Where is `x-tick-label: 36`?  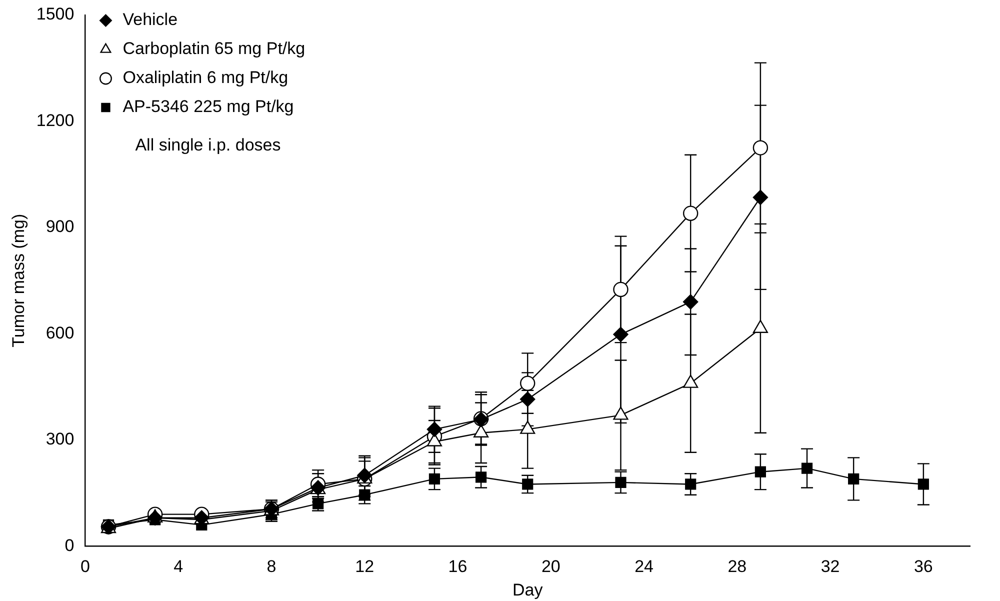
x-tick-label: 36 is located at coordinates (923, 566).